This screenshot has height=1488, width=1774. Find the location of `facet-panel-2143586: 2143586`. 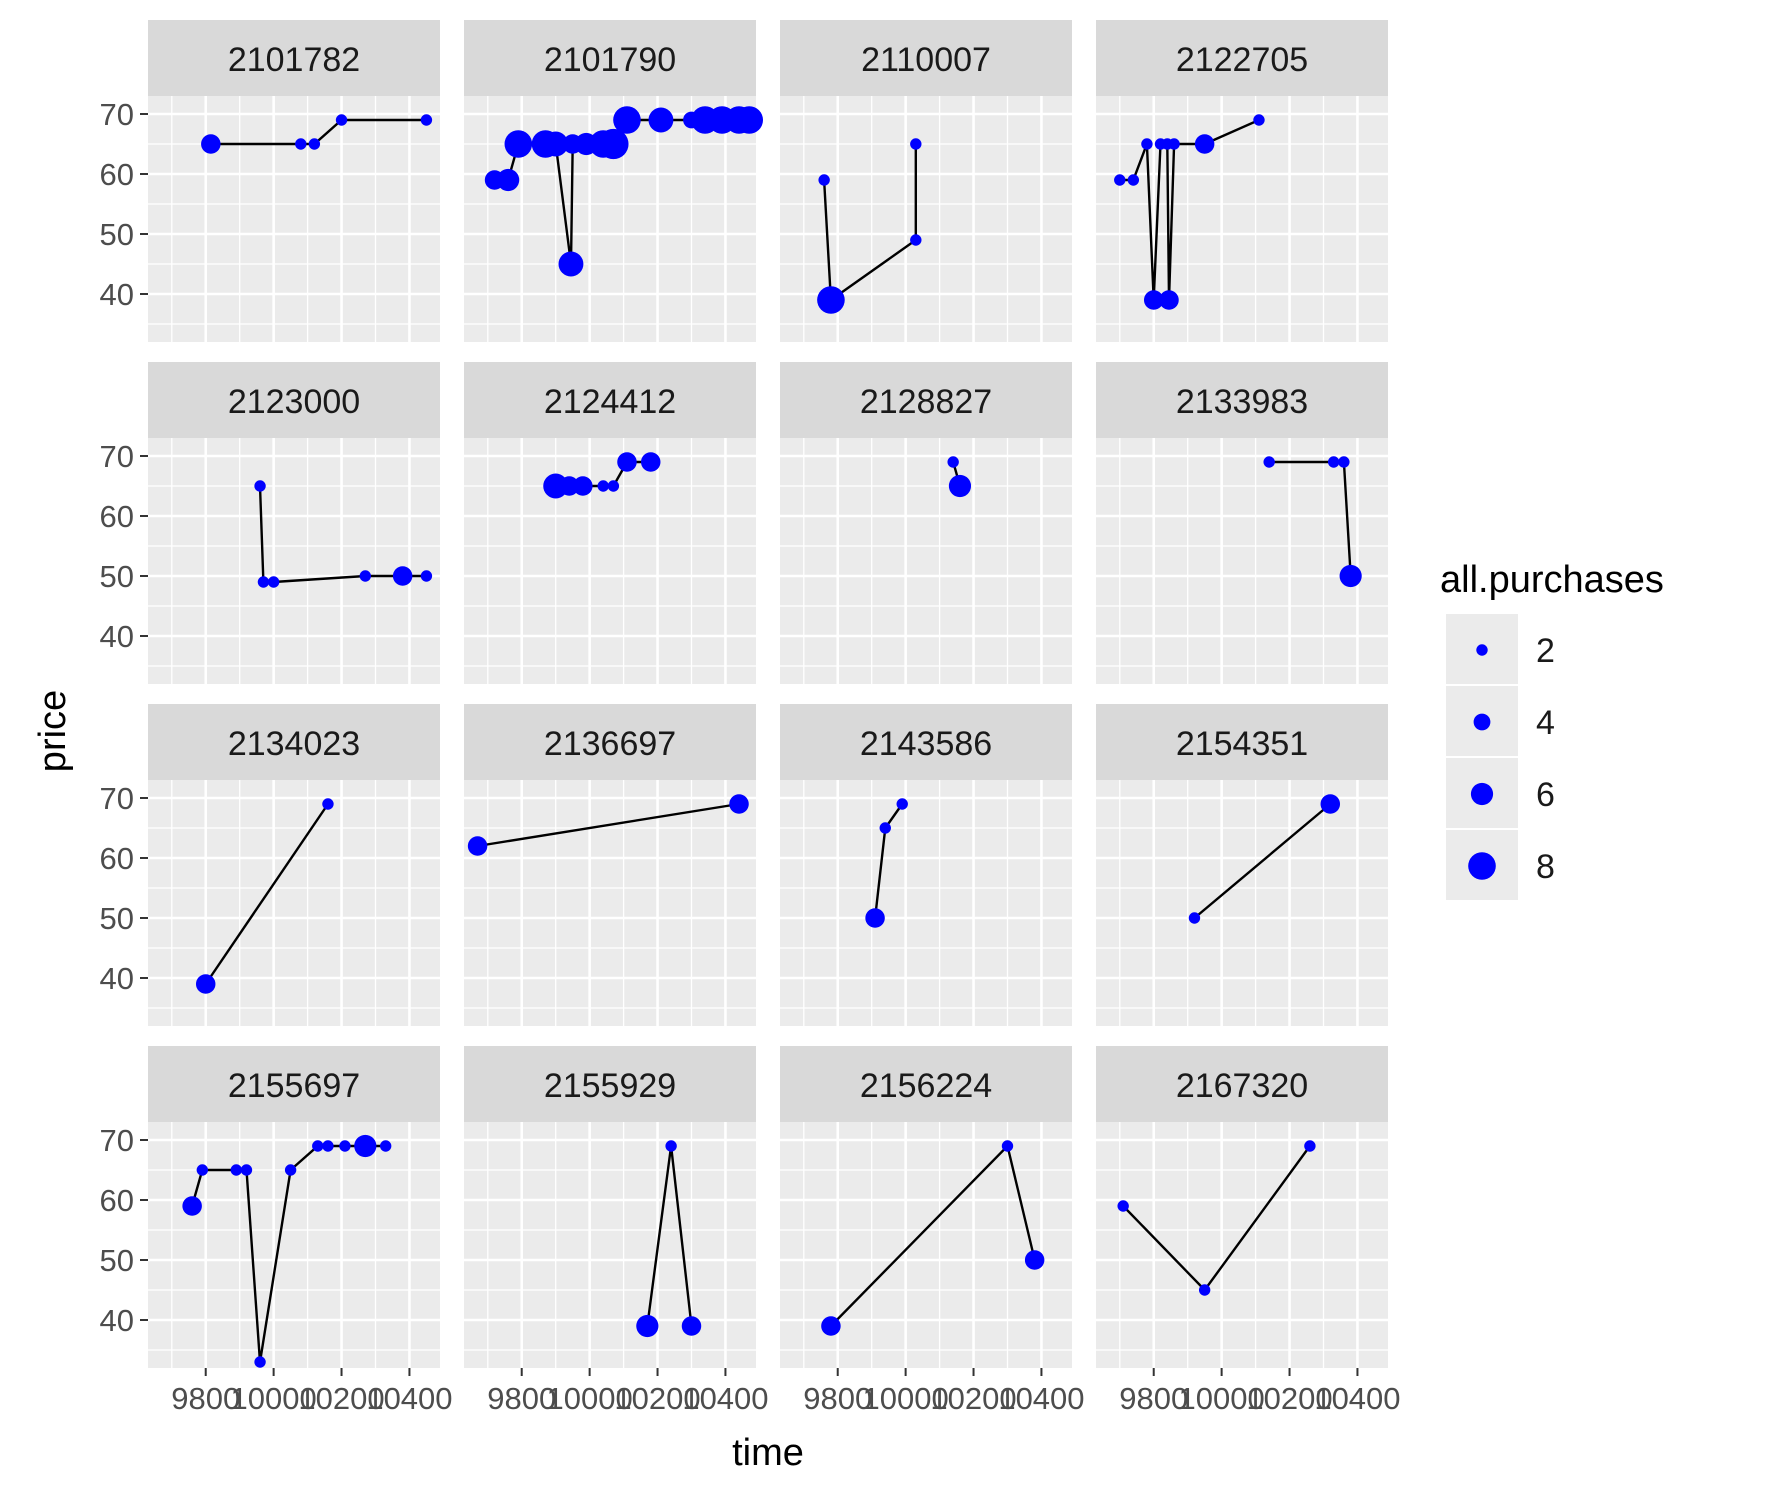

facet-panel-2143586: 2143586 is located at coordinates (926, 865).